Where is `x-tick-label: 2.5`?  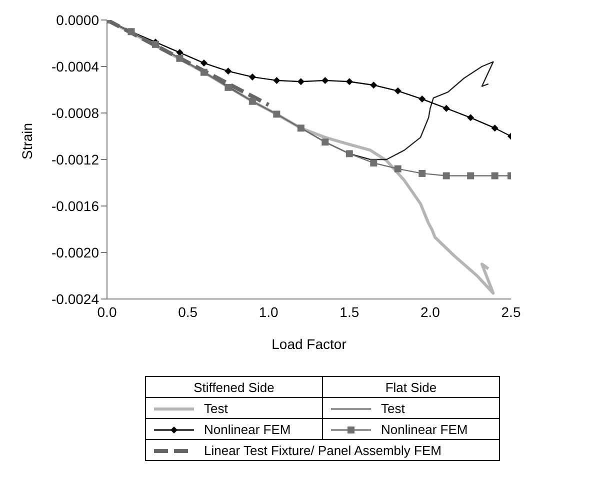 x-tick-label: 2.5 is located at coordinates (511, 312).